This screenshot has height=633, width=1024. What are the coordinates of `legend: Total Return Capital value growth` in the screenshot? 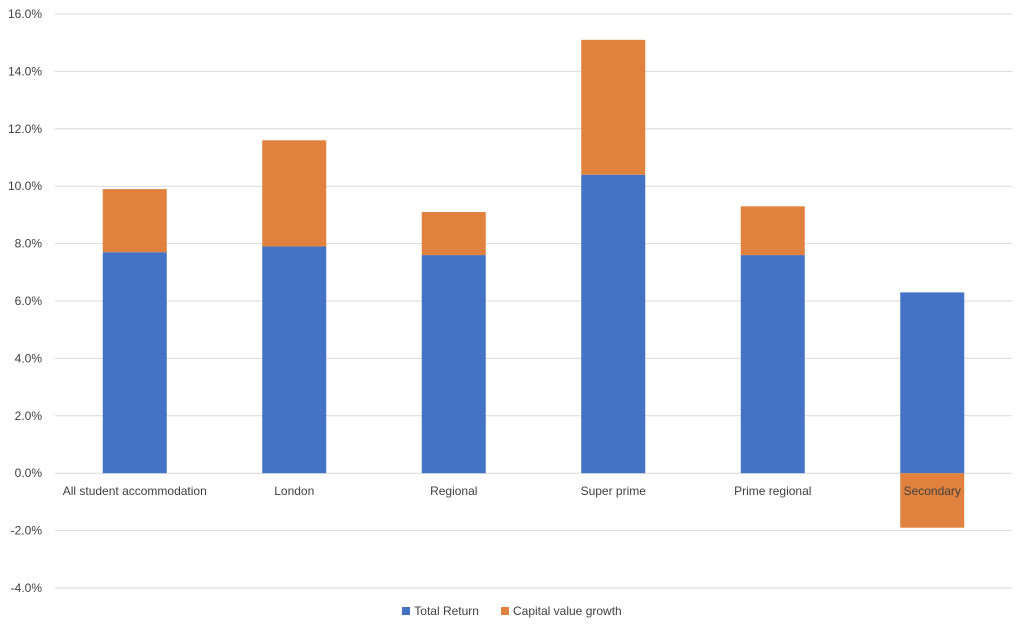 It's located at (512, 611).